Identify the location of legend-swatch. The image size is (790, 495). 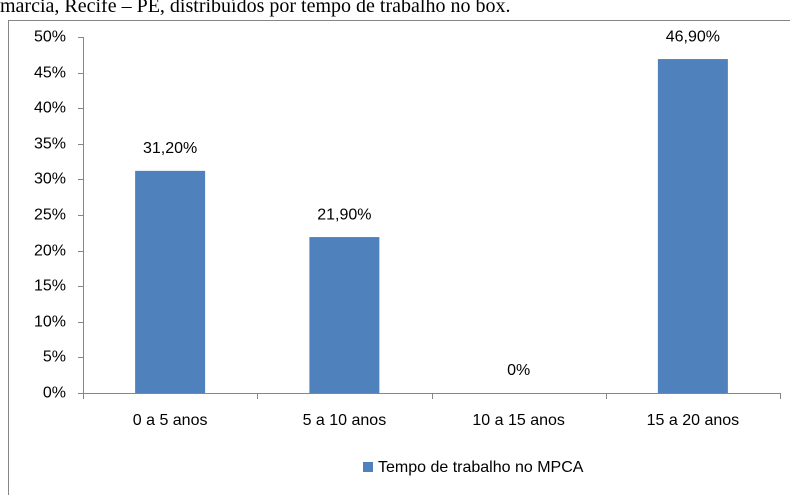
(368, 467).